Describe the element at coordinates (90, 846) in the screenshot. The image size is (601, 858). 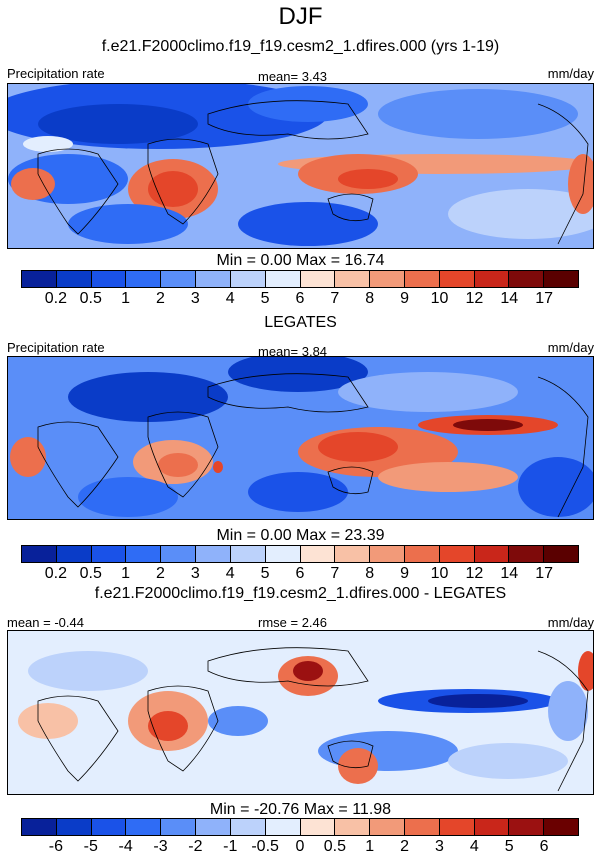
I see `colorbar-tick-label: -5` at that location.